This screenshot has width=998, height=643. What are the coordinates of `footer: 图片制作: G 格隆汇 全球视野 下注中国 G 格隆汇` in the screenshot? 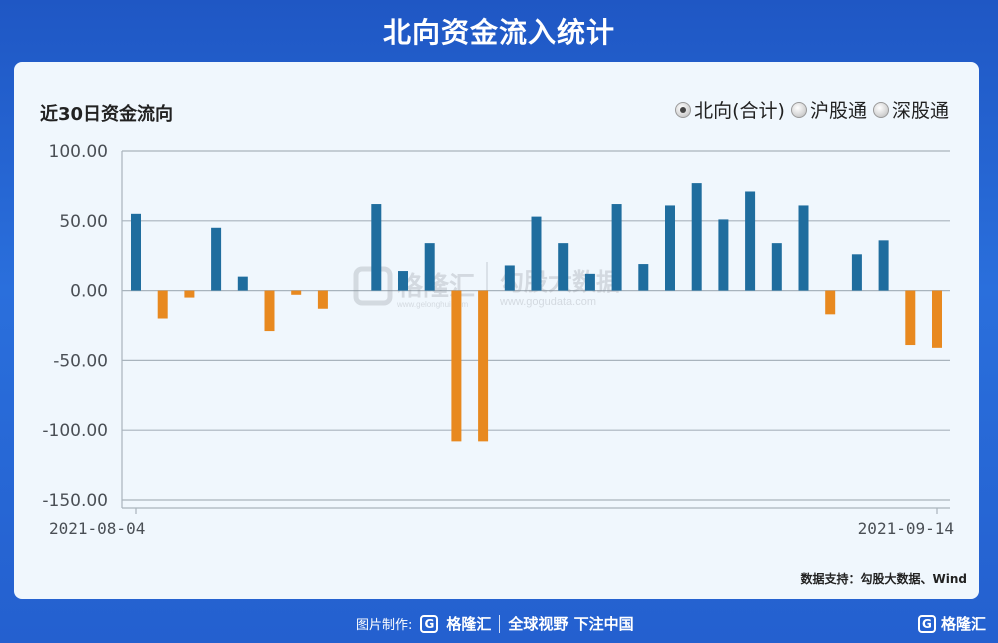 It's located at (499, 623).